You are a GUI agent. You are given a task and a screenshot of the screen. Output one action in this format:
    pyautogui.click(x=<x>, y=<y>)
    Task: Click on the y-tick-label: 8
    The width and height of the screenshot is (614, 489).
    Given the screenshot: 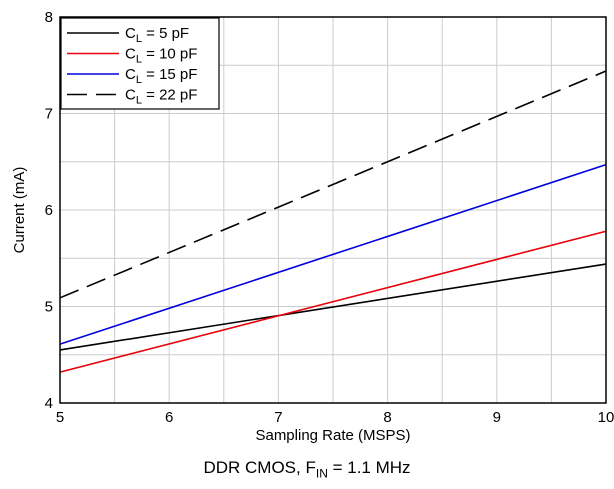 What is the action you would take?
    pyautogui.click(x=49, y=17)
    